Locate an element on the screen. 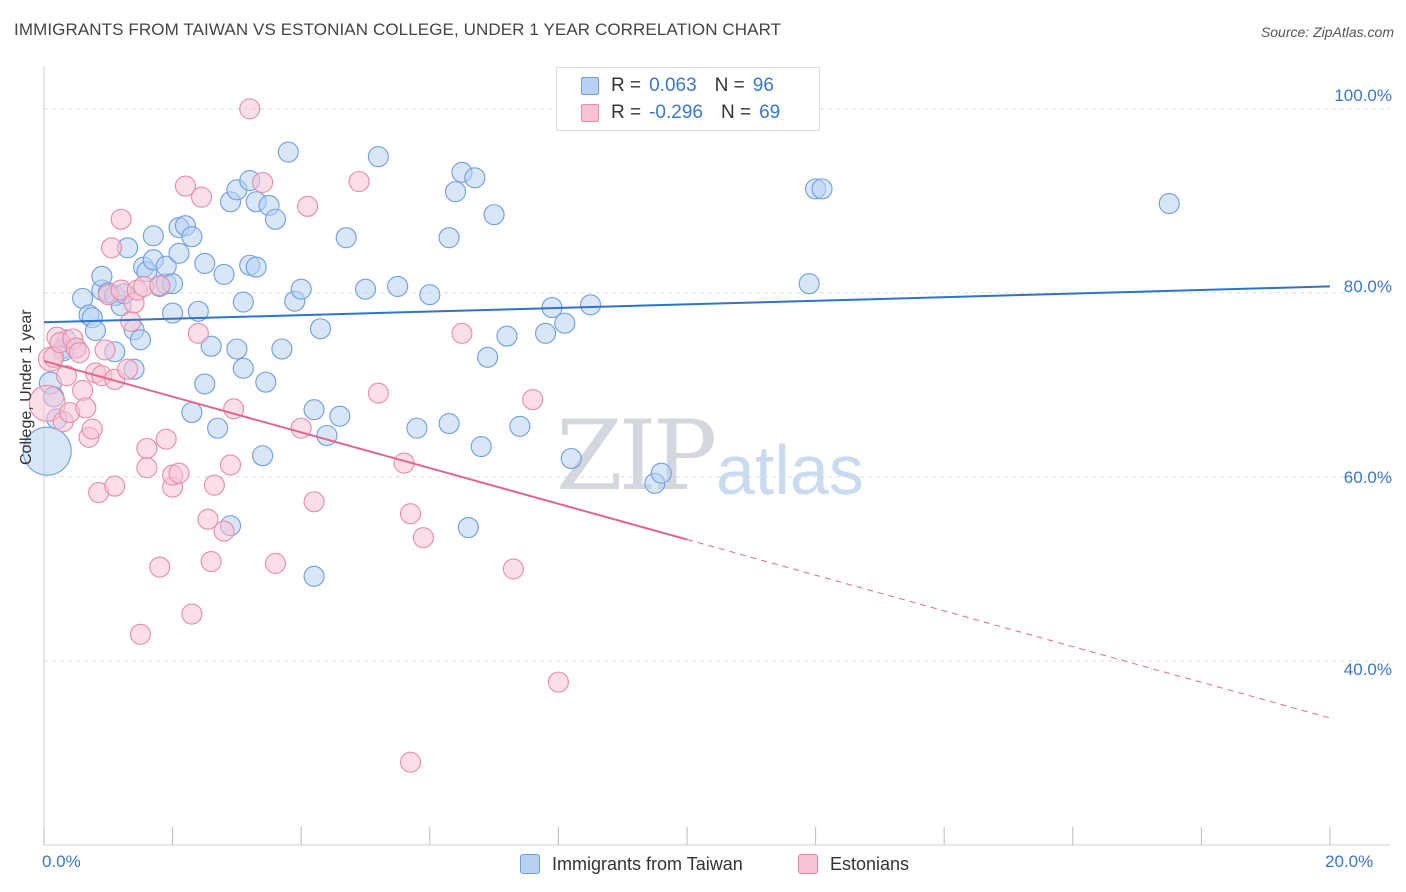 The image size is (1406, 892). legend-row-taiwan: R = 0.063 N = 96 is located at coordinates (677, 86).